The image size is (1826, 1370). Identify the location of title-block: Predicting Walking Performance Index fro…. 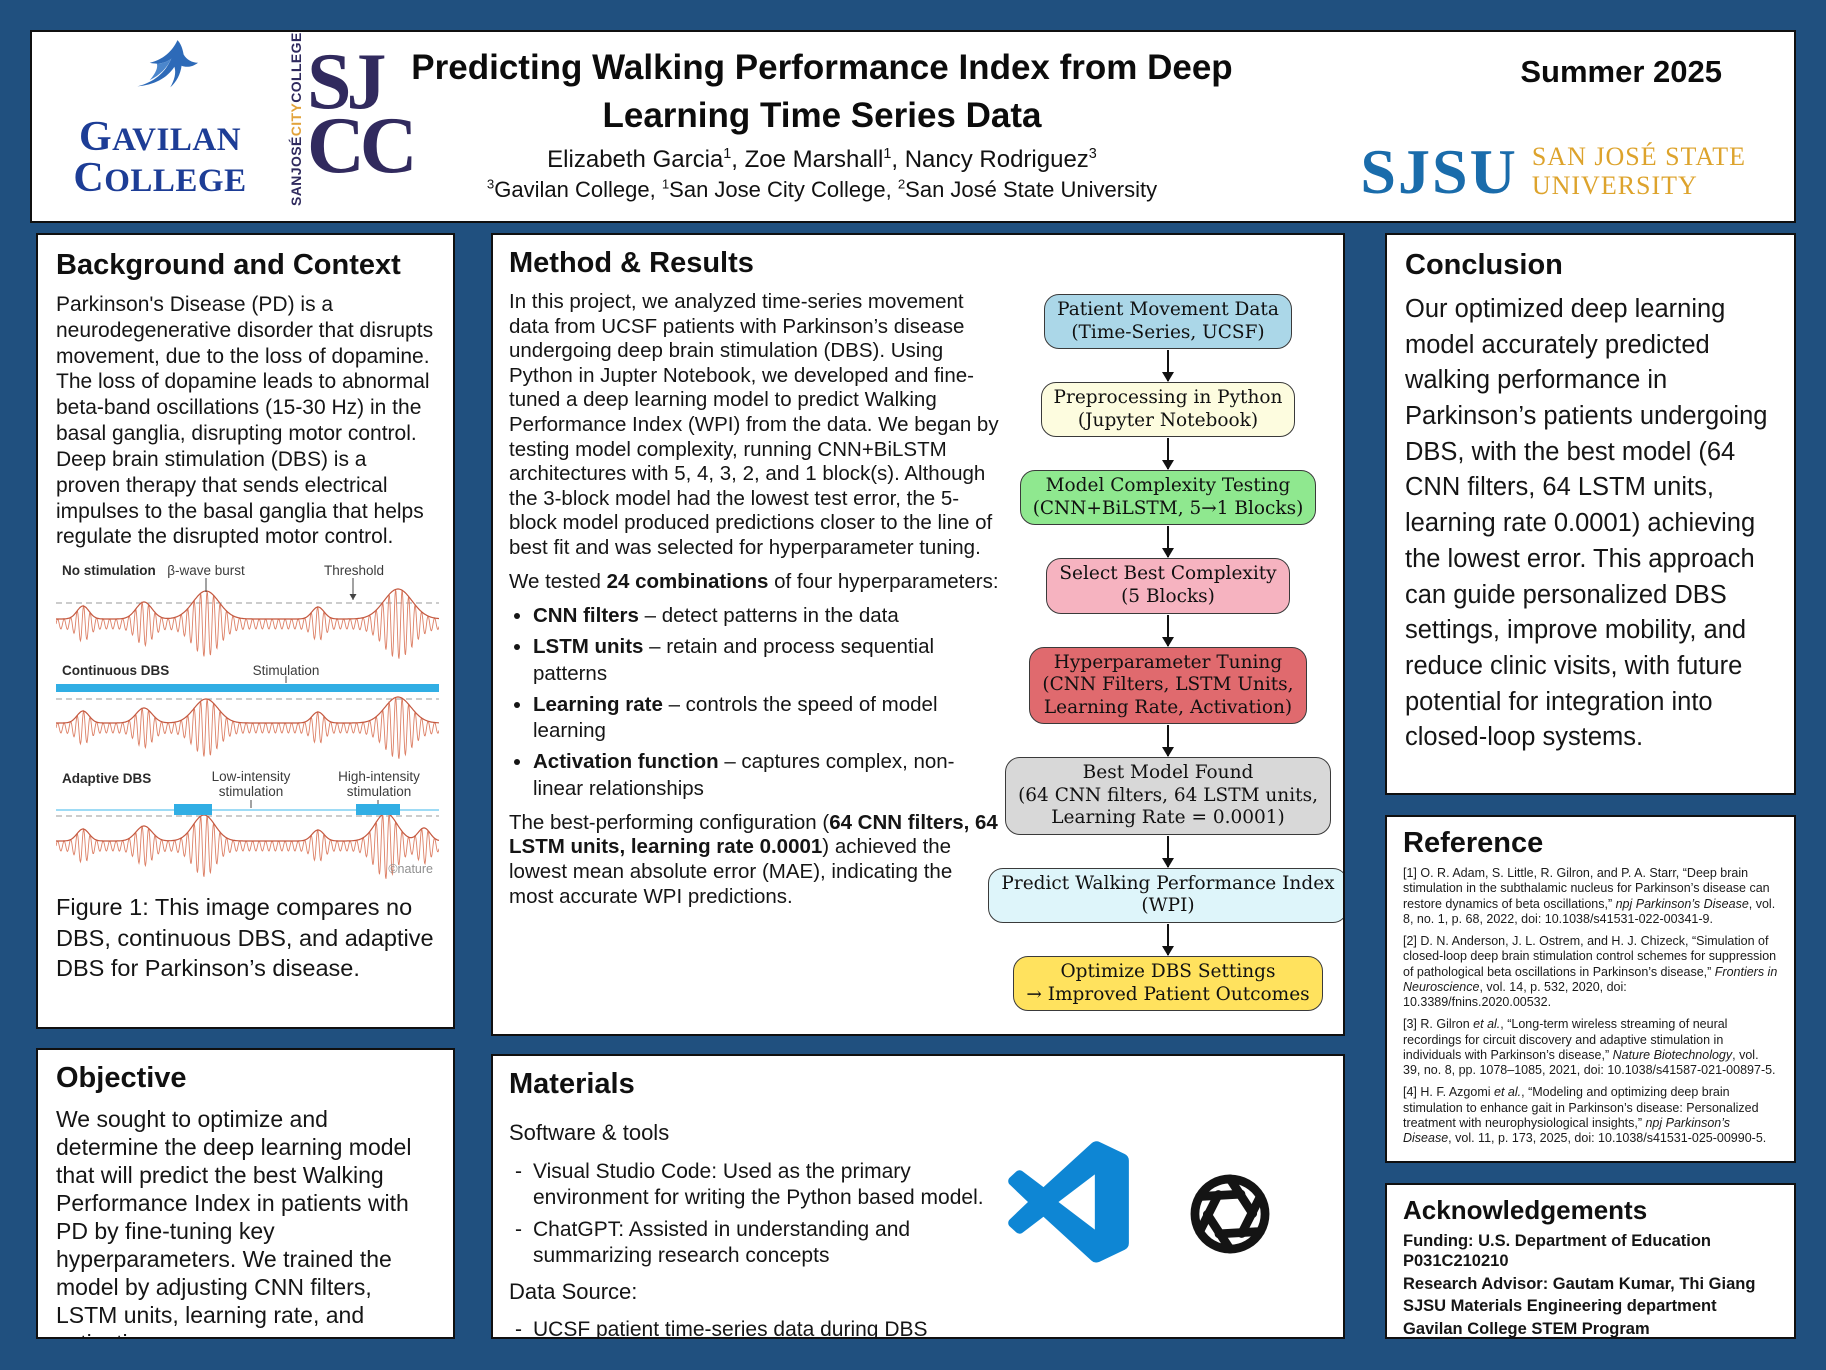
(822, 123).